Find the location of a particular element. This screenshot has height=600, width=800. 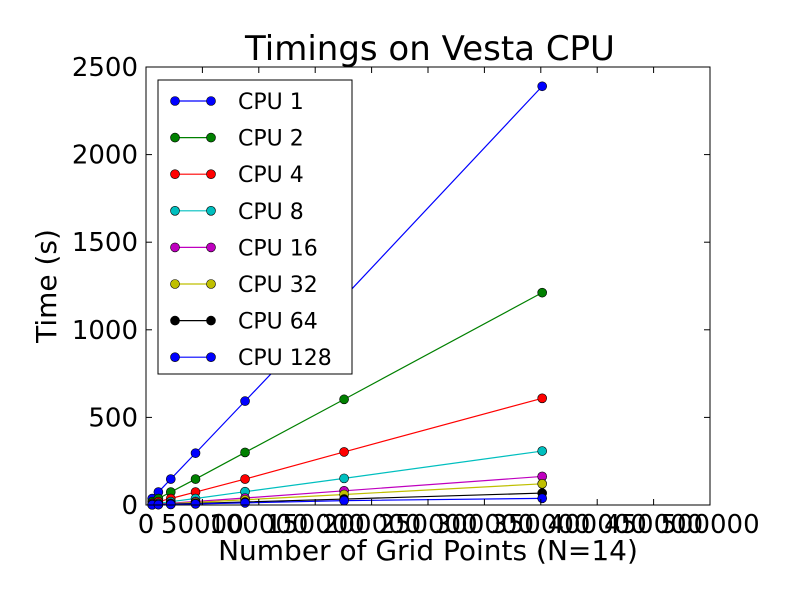

legend-item: CPU 32 is located at coordinates (244, 285).